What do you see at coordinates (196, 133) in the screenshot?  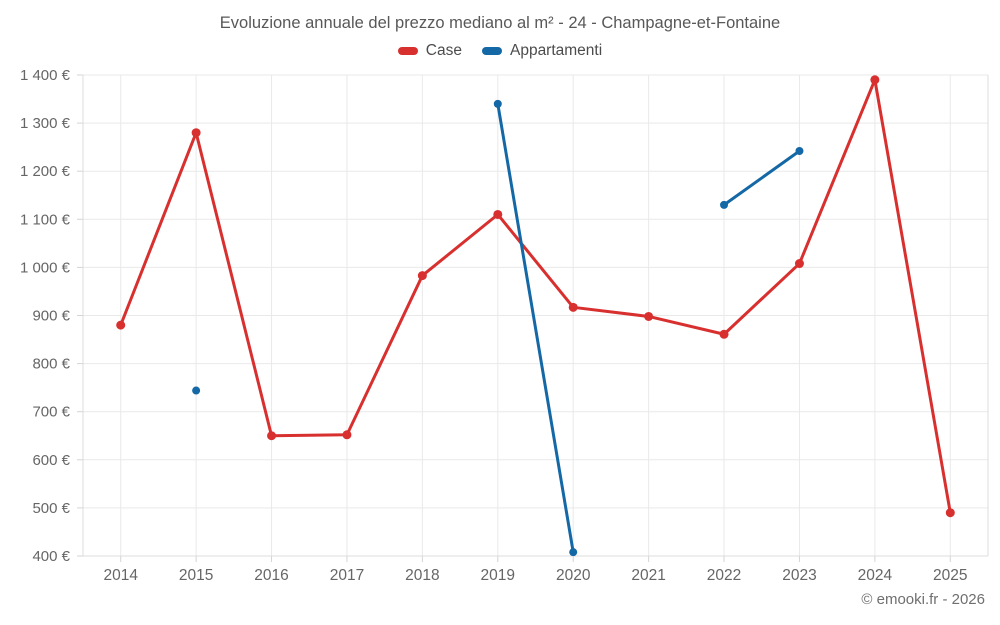 I see `data-point-case-2015` at bounding box center [196, 133].